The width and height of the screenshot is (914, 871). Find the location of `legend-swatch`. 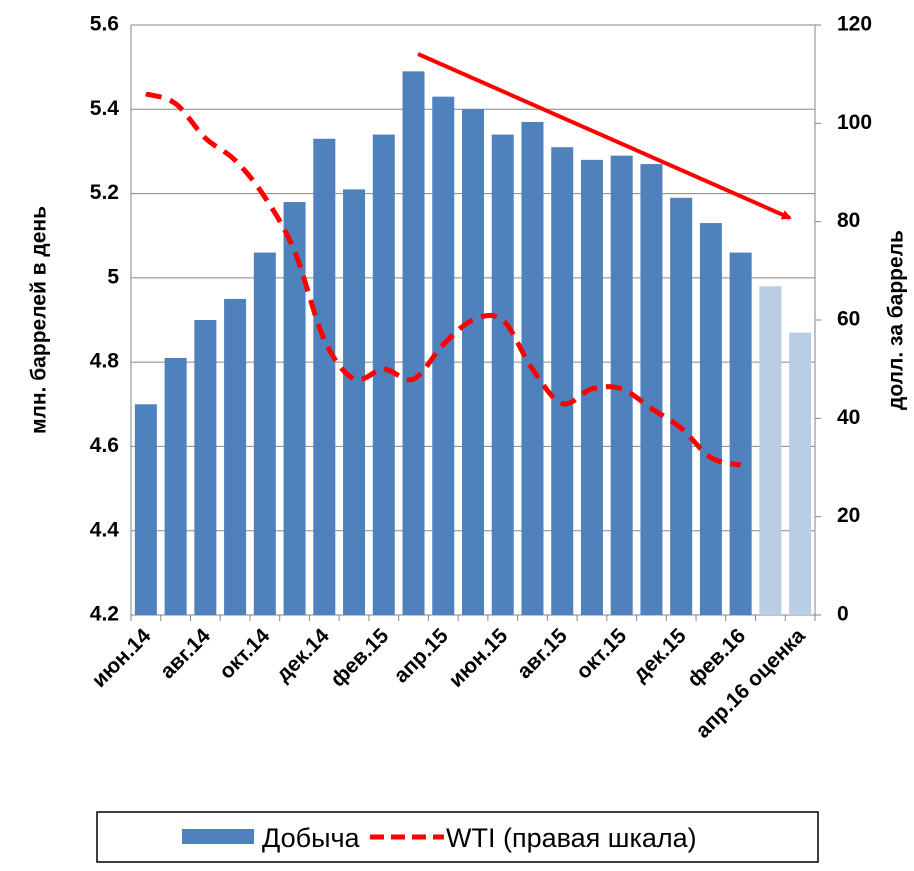

legend-swatch is located at coordinates (218, 836).